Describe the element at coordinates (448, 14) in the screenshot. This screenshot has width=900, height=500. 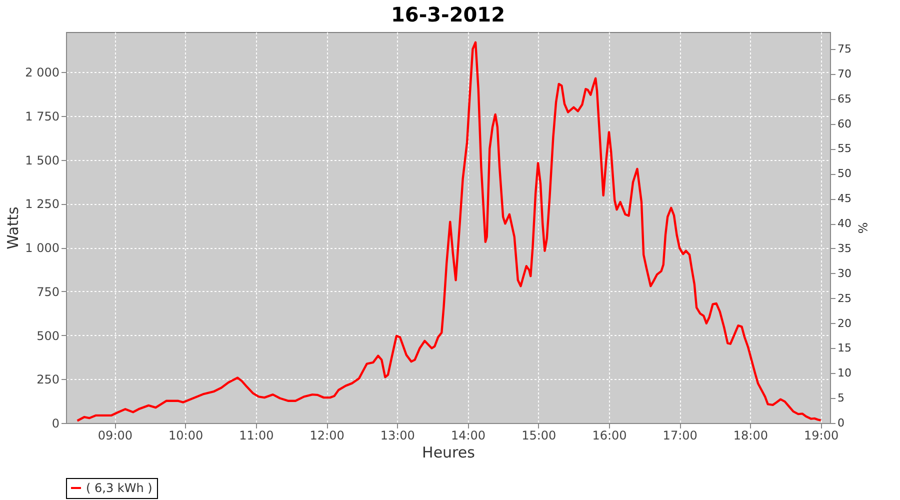
I see `chart-title: 16-3-2012` at that location.